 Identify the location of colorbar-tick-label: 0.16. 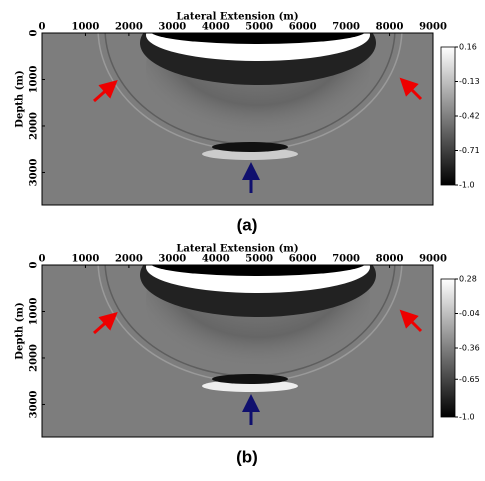
(468, 47).